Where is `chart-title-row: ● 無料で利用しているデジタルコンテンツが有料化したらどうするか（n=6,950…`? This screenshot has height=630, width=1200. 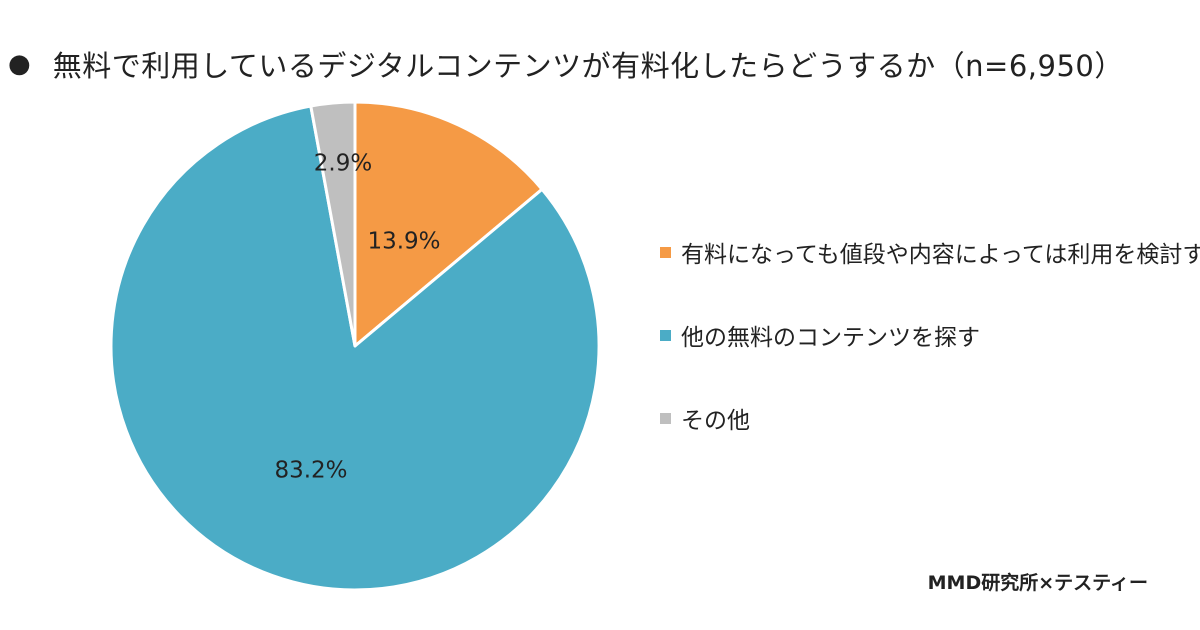 chart-title-row: ● 無料で利用しているデジタルコンテンツが有料化したらどうするか（n=6,950… is located at coordinates (566, 64).